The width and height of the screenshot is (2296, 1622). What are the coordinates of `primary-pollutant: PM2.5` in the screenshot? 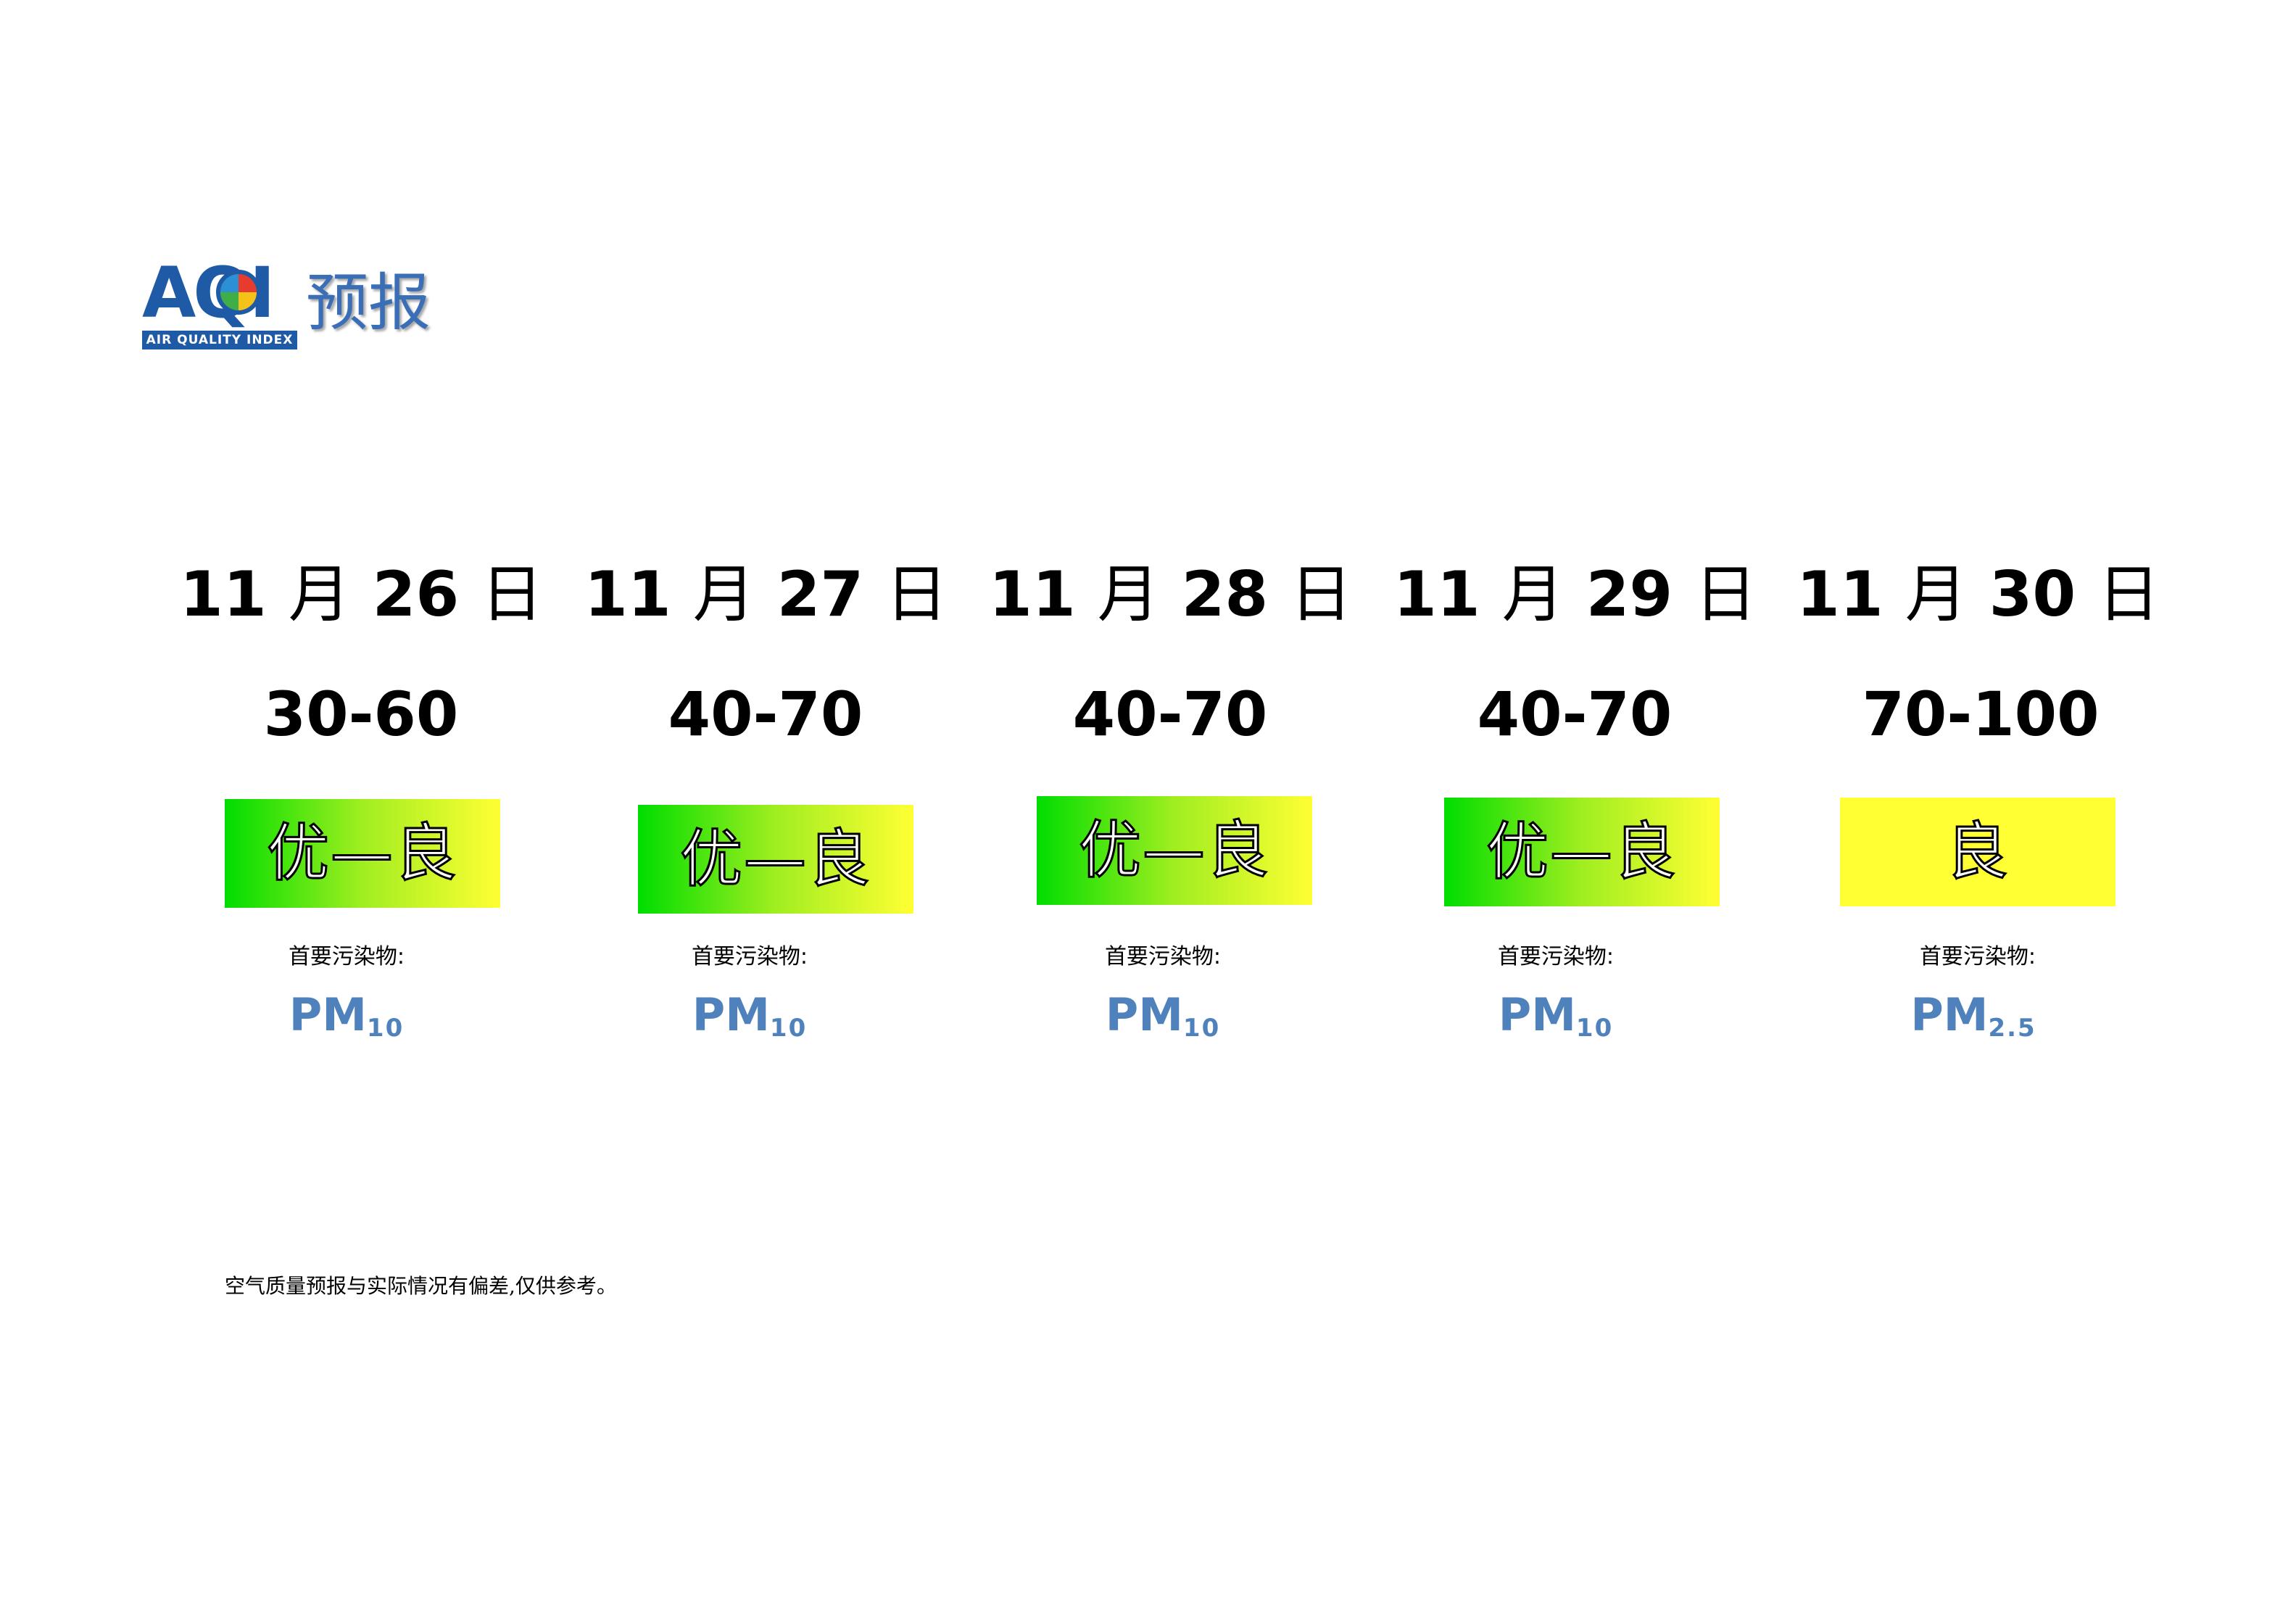 It's located at (1973, 1016).